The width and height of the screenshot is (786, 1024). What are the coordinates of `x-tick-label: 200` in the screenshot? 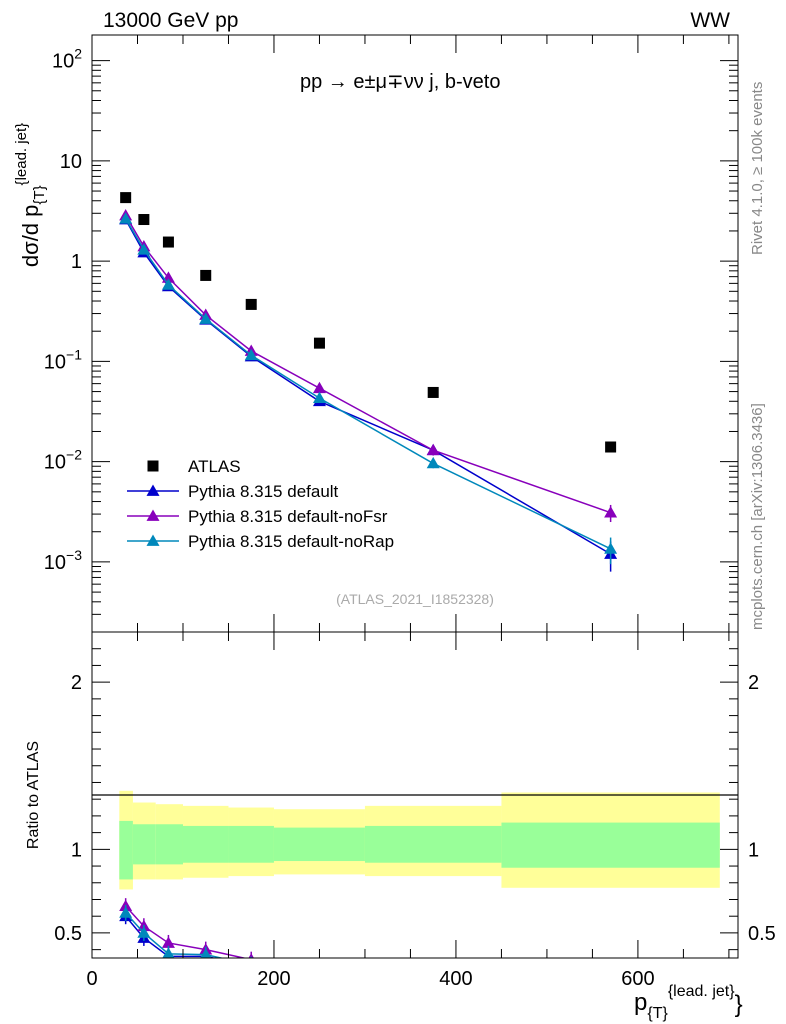 It's located at (273, 979).